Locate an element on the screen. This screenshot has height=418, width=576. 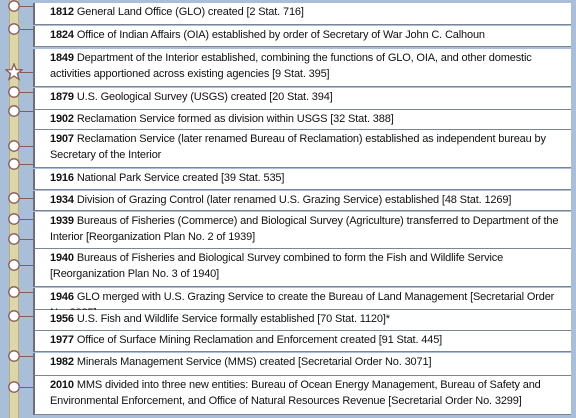
timeline-year: 1946 is located at coordinates (62, 297).